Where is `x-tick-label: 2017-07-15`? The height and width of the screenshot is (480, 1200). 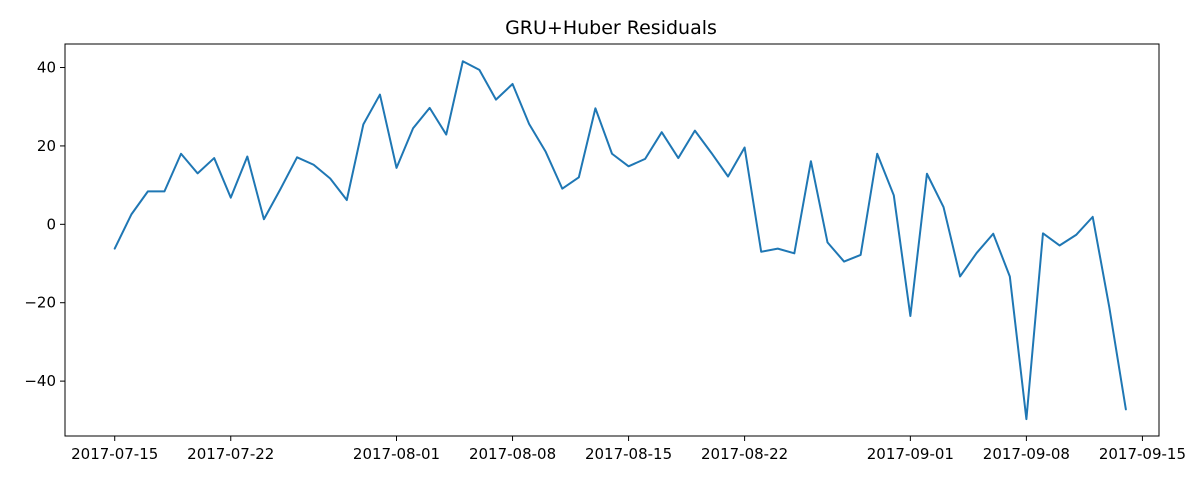 x-tick-label: 2017-07-15 is located at coordinates (114, 454).